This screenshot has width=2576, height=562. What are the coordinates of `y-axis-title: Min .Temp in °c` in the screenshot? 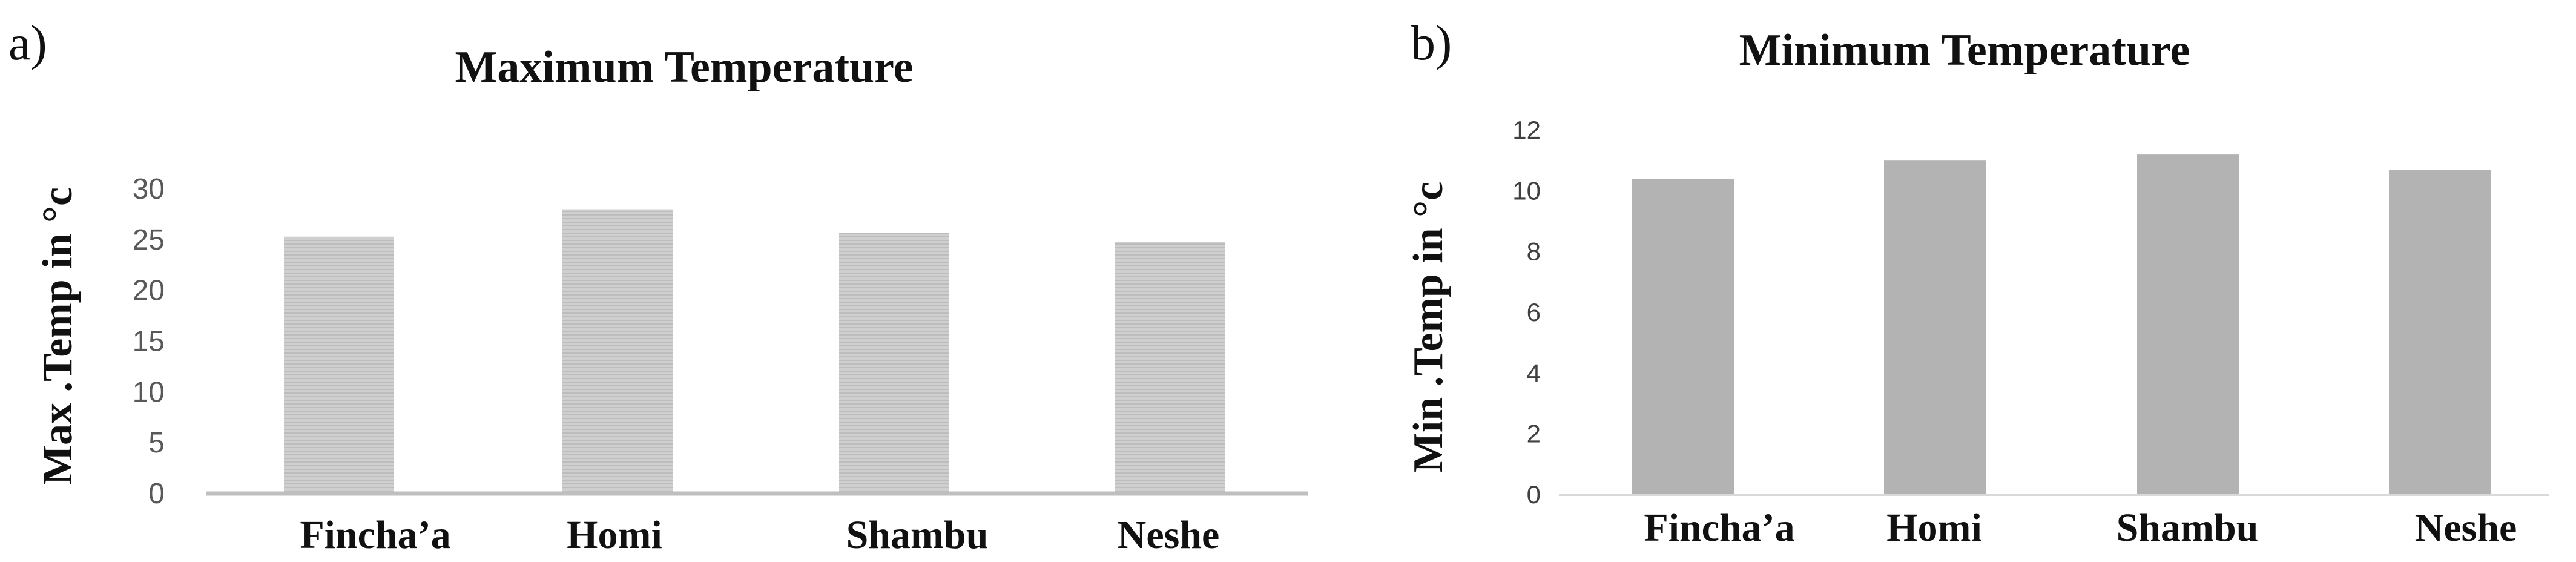 It's located at (1428, 327).